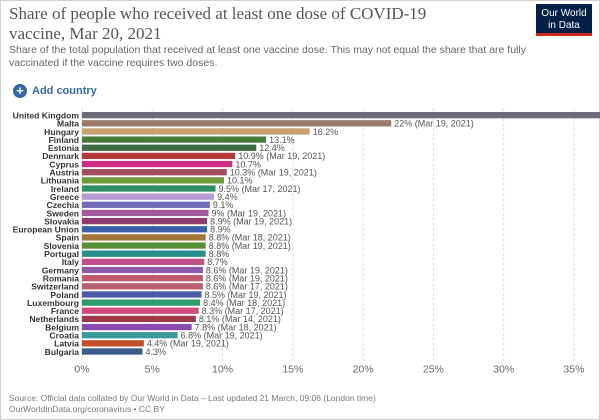 This screenshot has height=420, width=600. I want to click on bar-category-label: Czechia, so click(63, 205).